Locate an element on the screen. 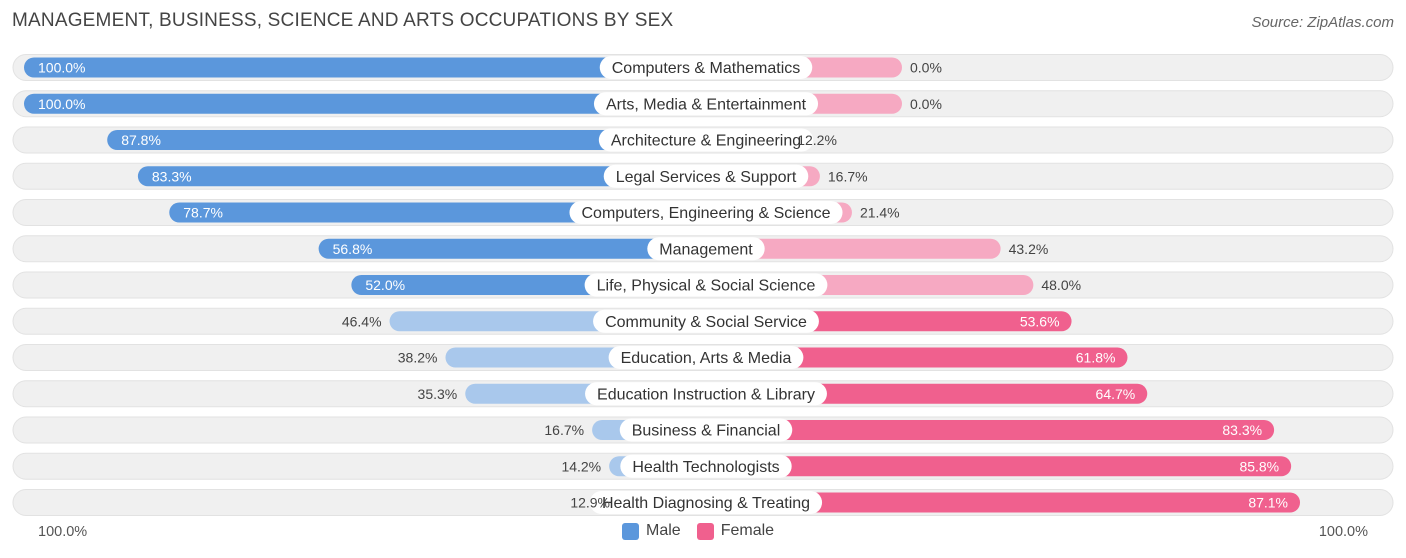  value-label-female: 64.7% is located at coordinates (1116, 394).